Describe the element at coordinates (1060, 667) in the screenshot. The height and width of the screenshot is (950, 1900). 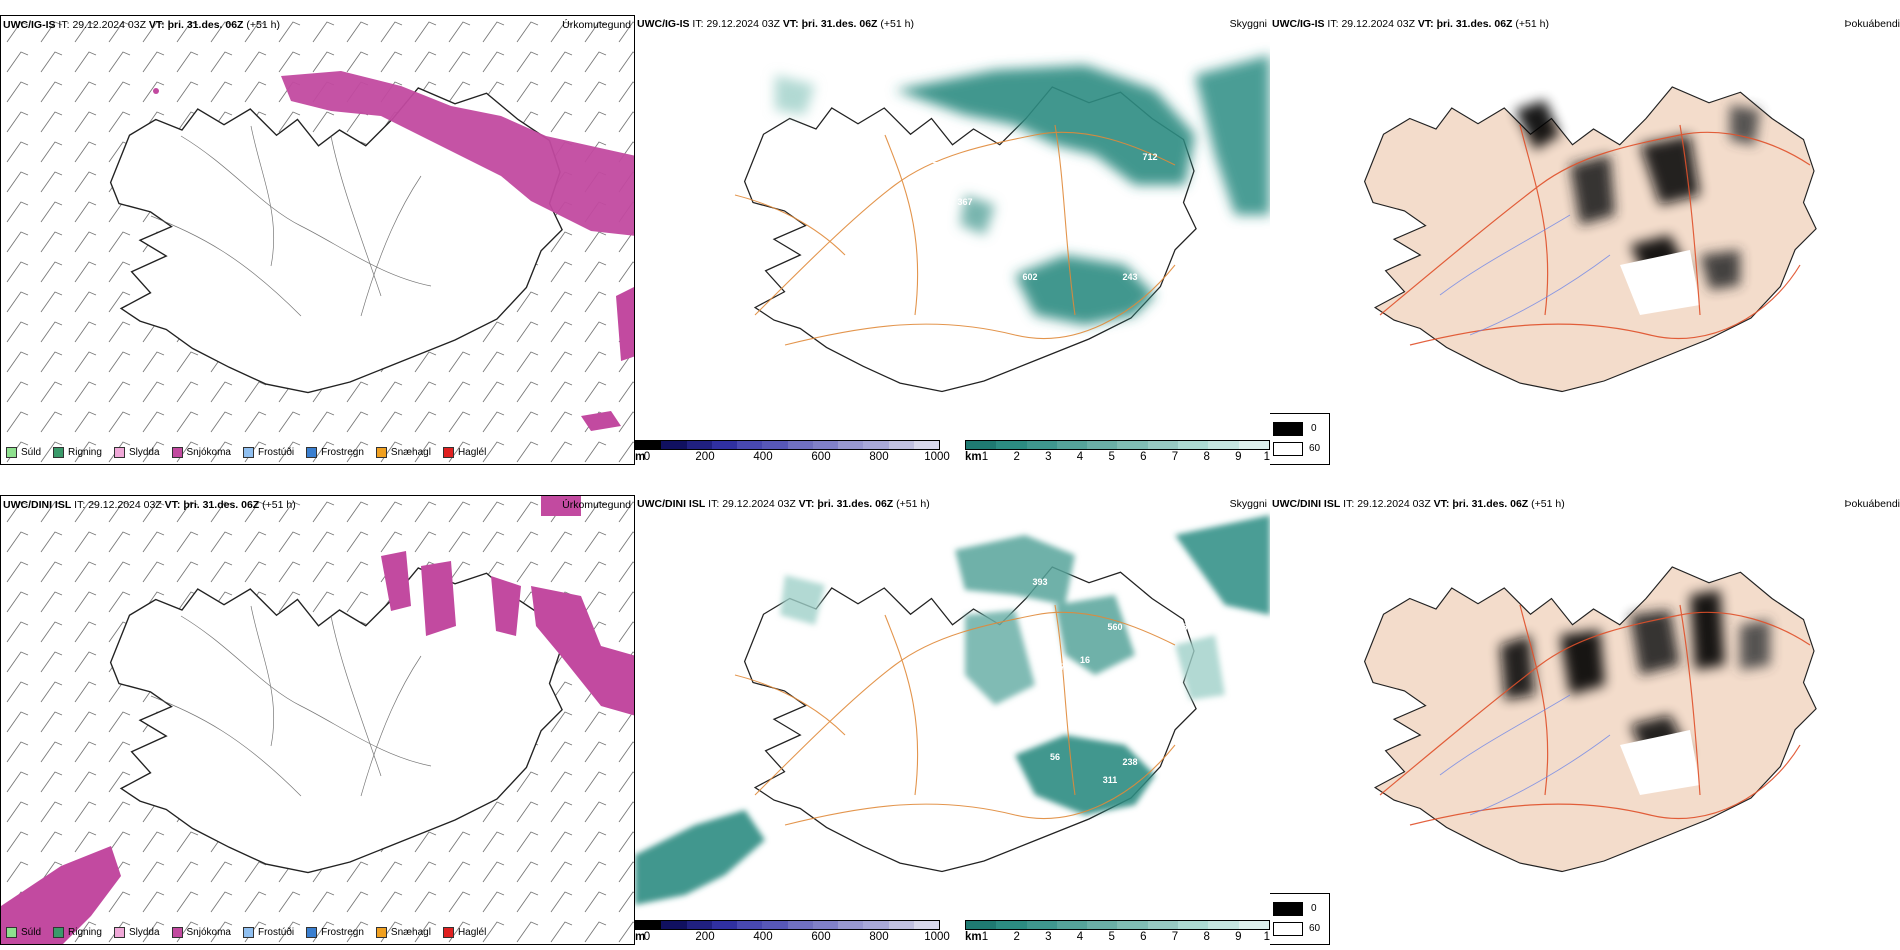
I see `cloud-base-label: 97` at that location.